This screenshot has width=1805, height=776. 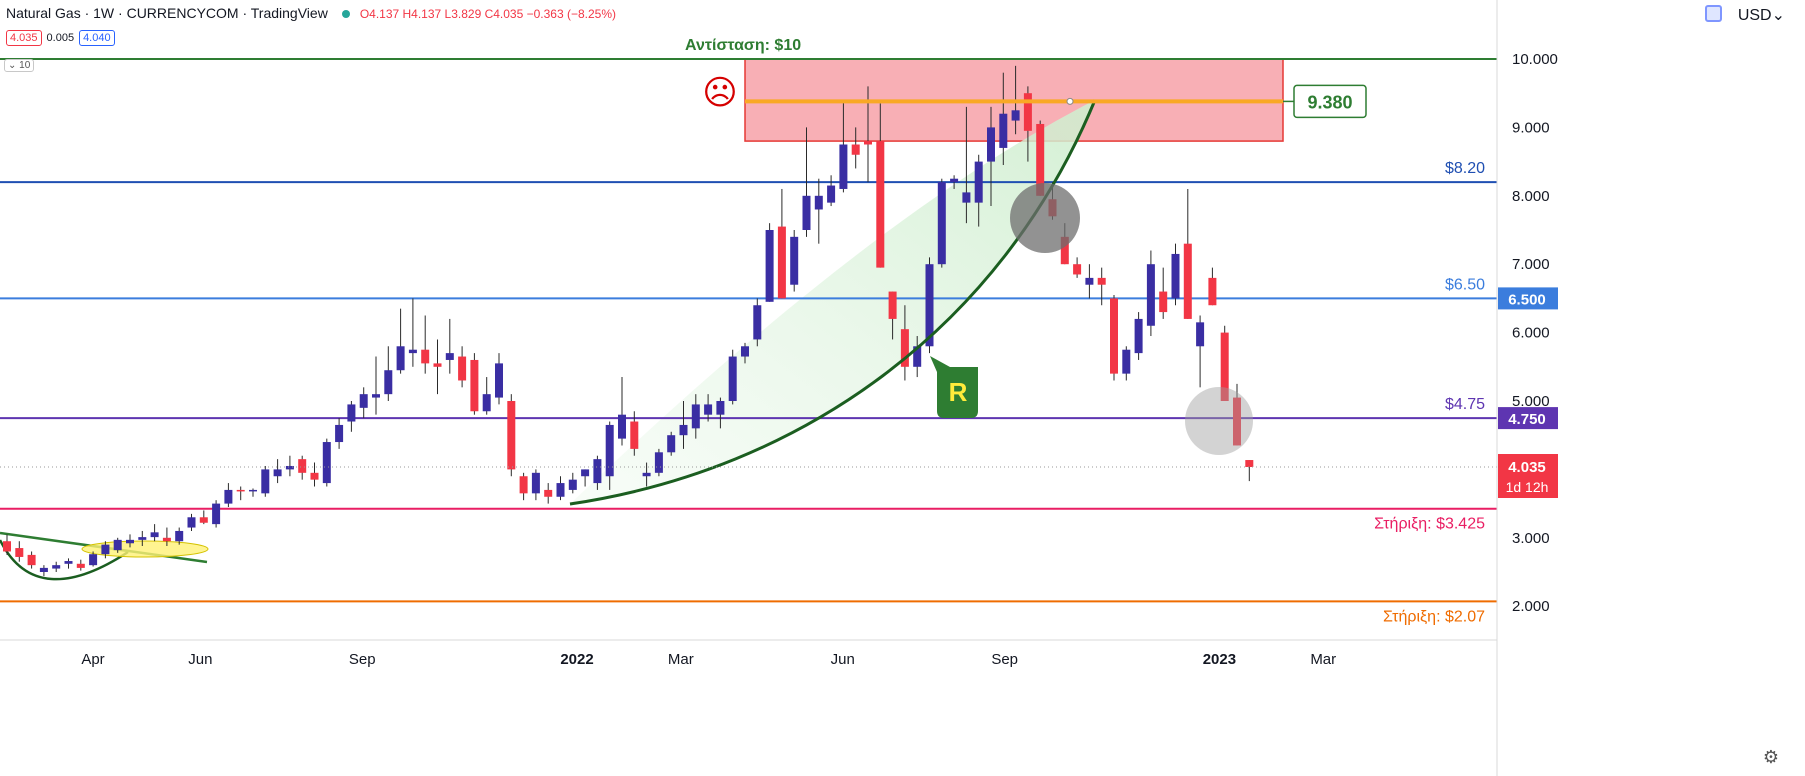 What do you see at coordinates (1713, 13) in the screenshot?
I see `compare-icon` at bounding box center [1713, 13].